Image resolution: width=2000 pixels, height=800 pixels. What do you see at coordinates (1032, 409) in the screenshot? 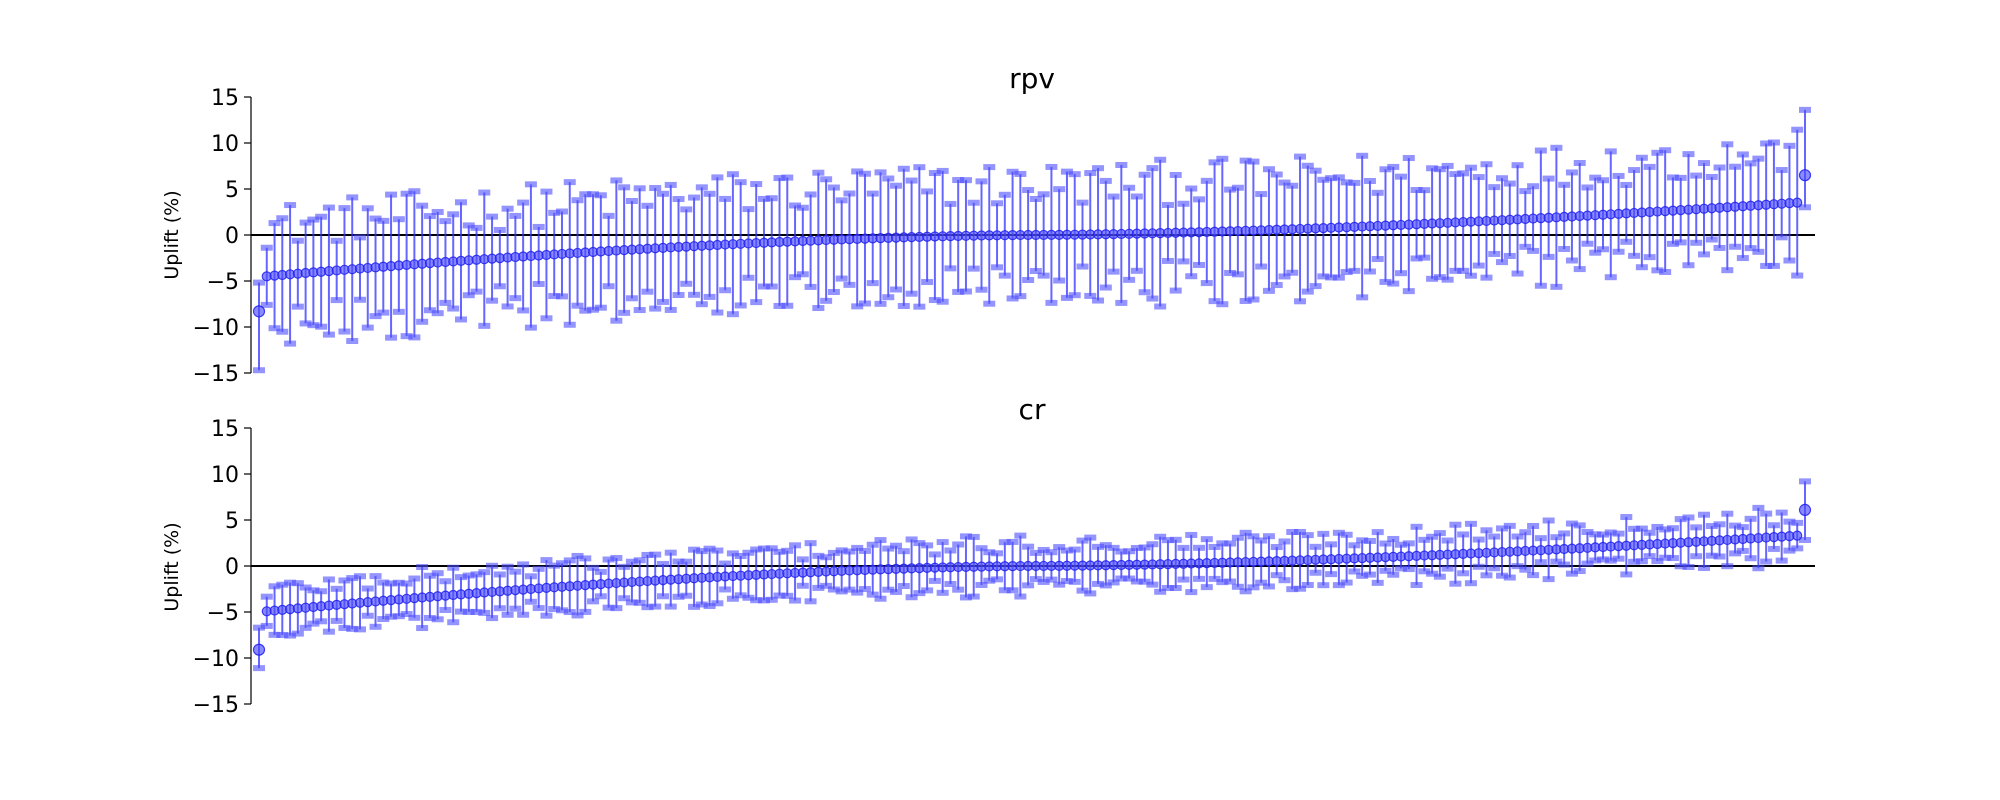
I see `chart-title: cr` at bounding box center [1032, 409].